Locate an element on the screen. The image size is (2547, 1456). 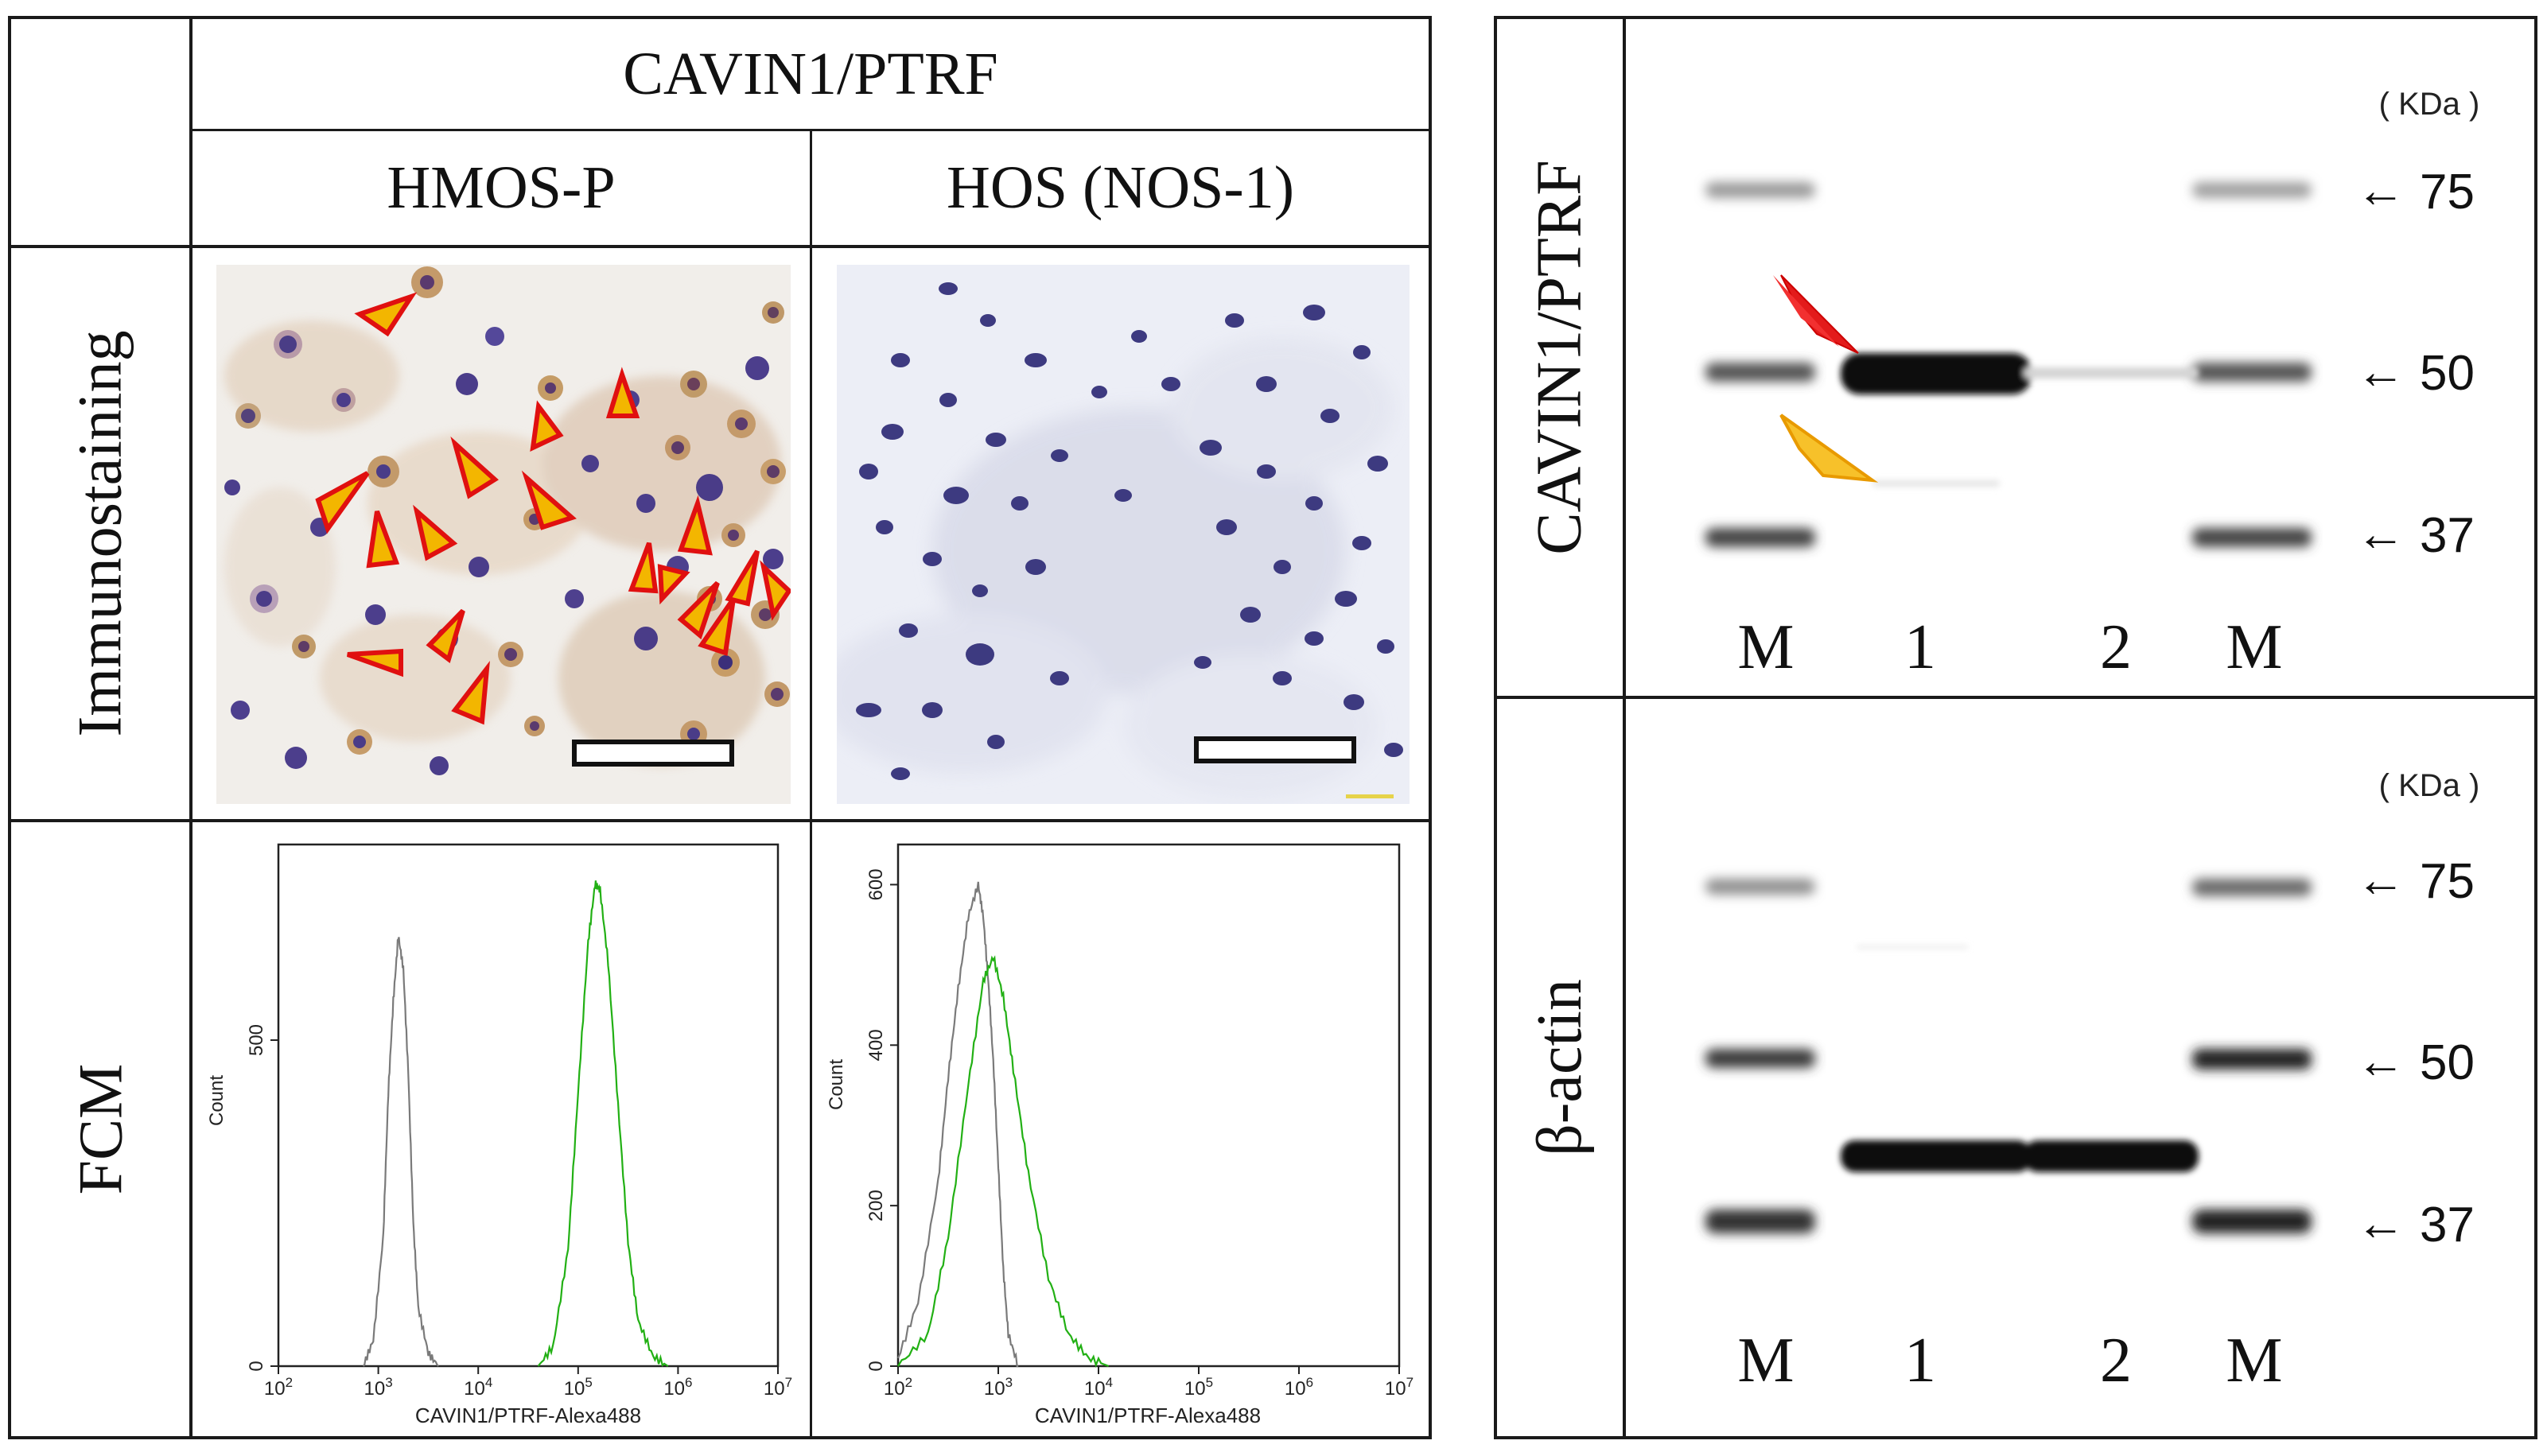
red-arrowhead is located at coordinates (1819, 314).